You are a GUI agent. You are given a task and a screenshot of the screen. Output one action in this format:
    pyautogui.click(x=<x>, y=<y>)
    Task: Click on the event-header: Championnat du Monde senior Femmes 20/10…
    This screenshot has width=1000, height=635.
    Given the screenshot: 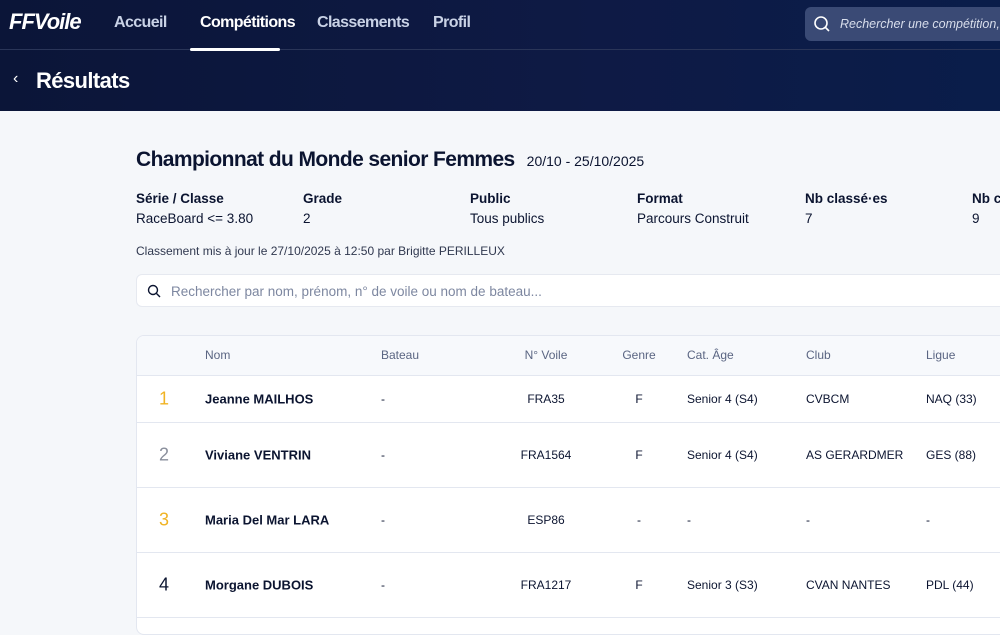 What is the action you would take?
    pyautogui.click(x=390, y=160)
    